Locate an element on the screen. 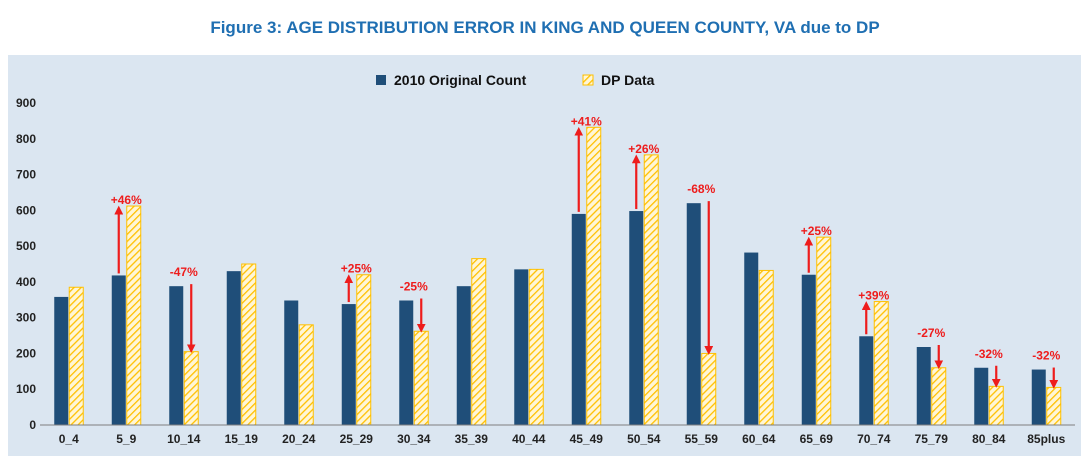 Image resolution: width=1090 pixels, height=461 pixels. y-tick-label: 200 is located at coordinates (26, 353).